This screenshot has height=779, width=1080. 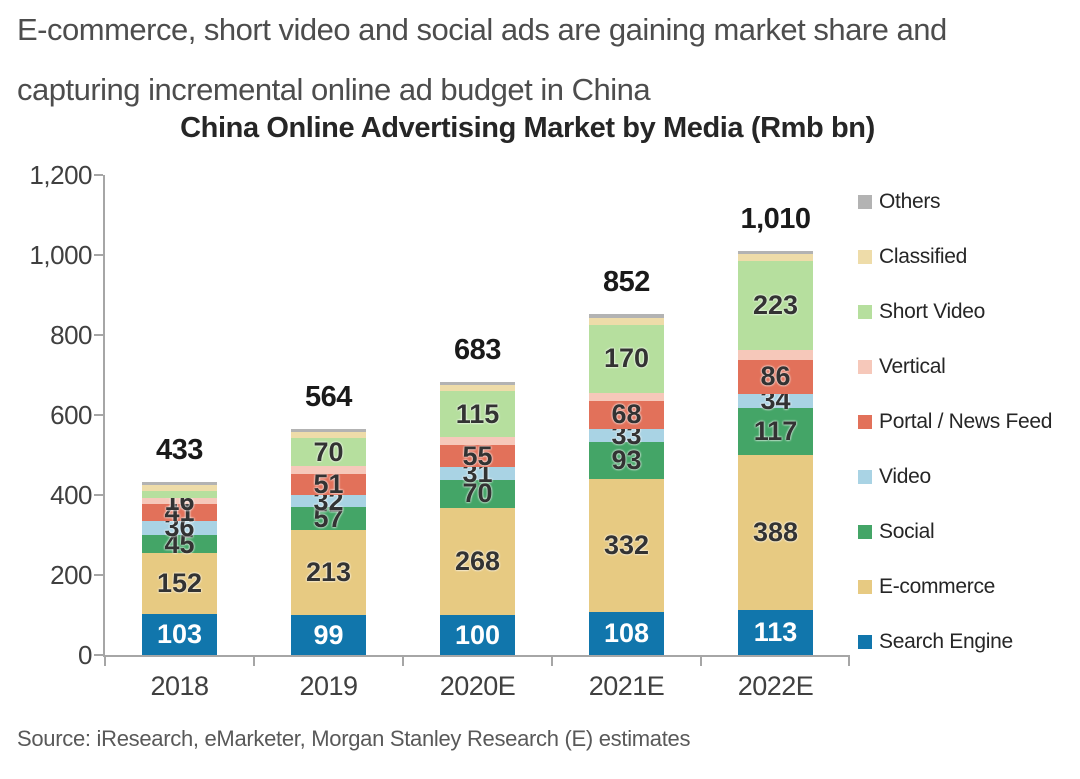 What do you see at coordinates (477, 388) in the screenshot?
I see `segment-classified-2020e` at bounding box center [477, 388].